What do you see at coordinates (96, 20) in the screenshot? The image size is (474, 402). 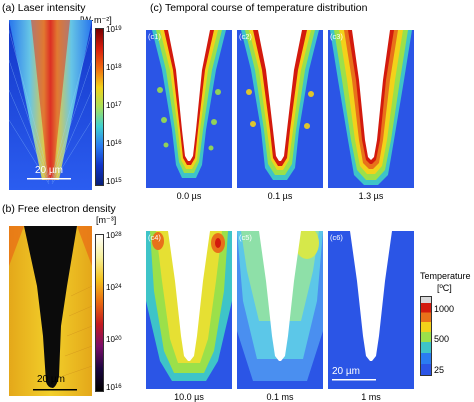 I see `panel-a-unit: [W·m⁻²]` at bounding box center [96, 20].